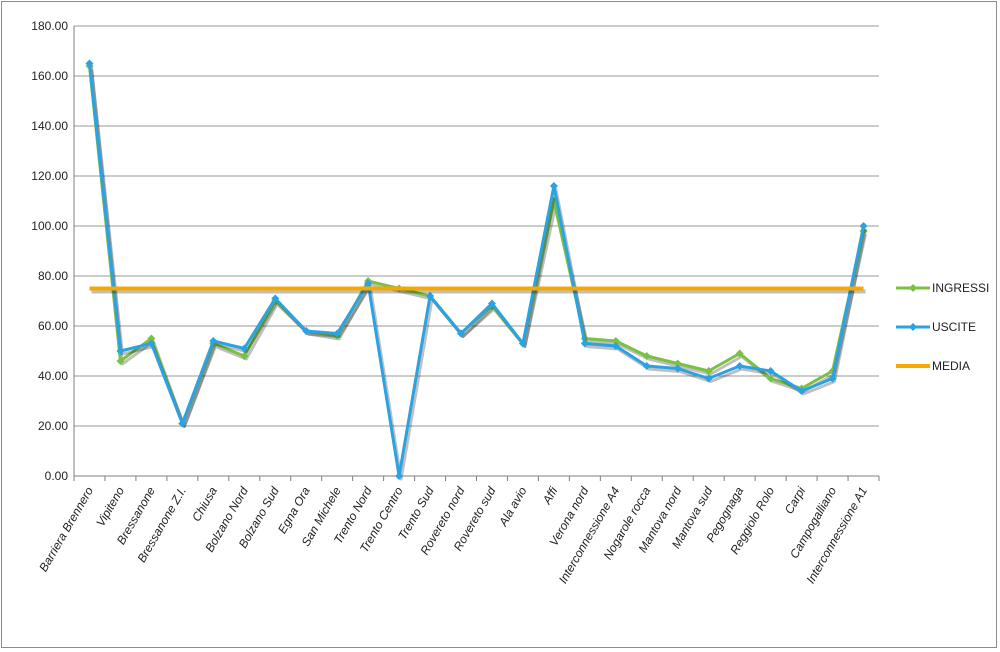  I want to click on y-tick-label: 60.00, so click(53, 326).